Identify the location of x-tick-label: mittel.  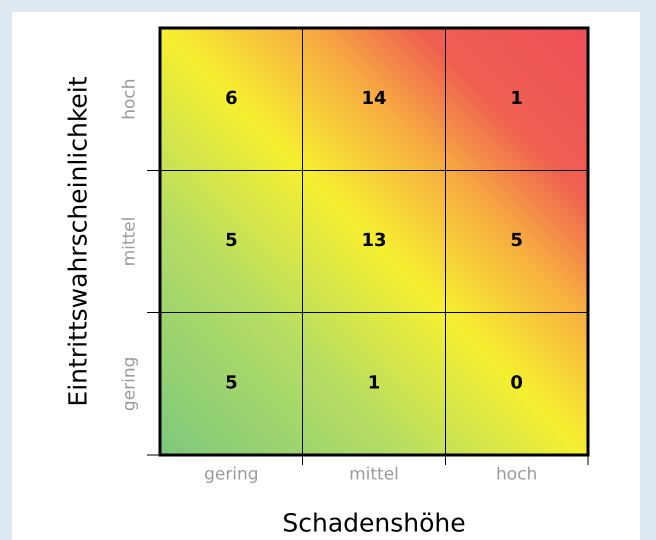
(374, 474).